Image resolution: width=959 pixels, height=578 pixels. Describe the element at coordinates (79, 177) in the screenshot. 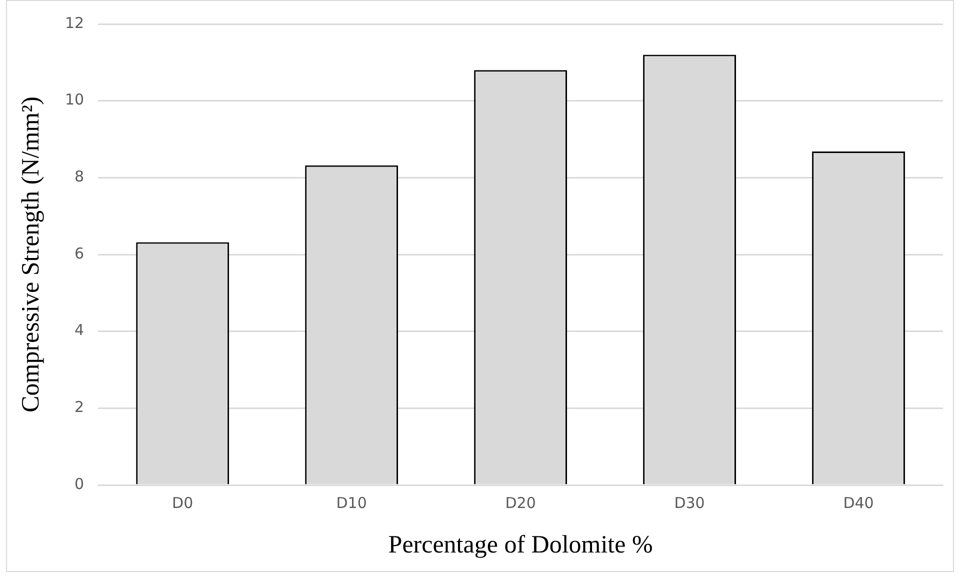

I see `y-tick-label: 8` at that location.